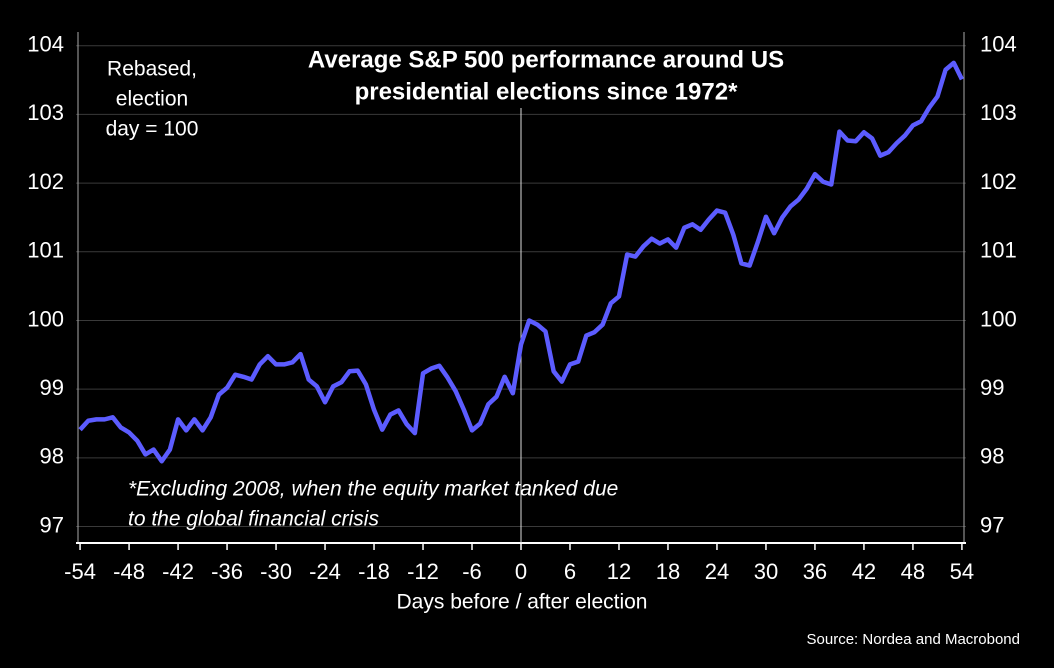 This screenshot has height=668, width=1054. I want to click on x-tick-label: 54, so click(962, 571).